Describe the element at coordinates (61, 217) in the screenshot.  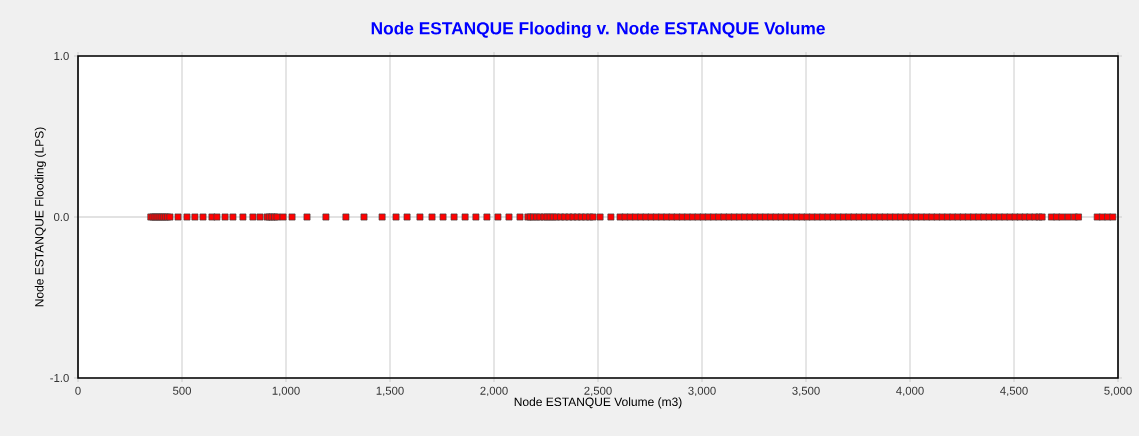
I see `y-tick-label: 0.0` at that location.